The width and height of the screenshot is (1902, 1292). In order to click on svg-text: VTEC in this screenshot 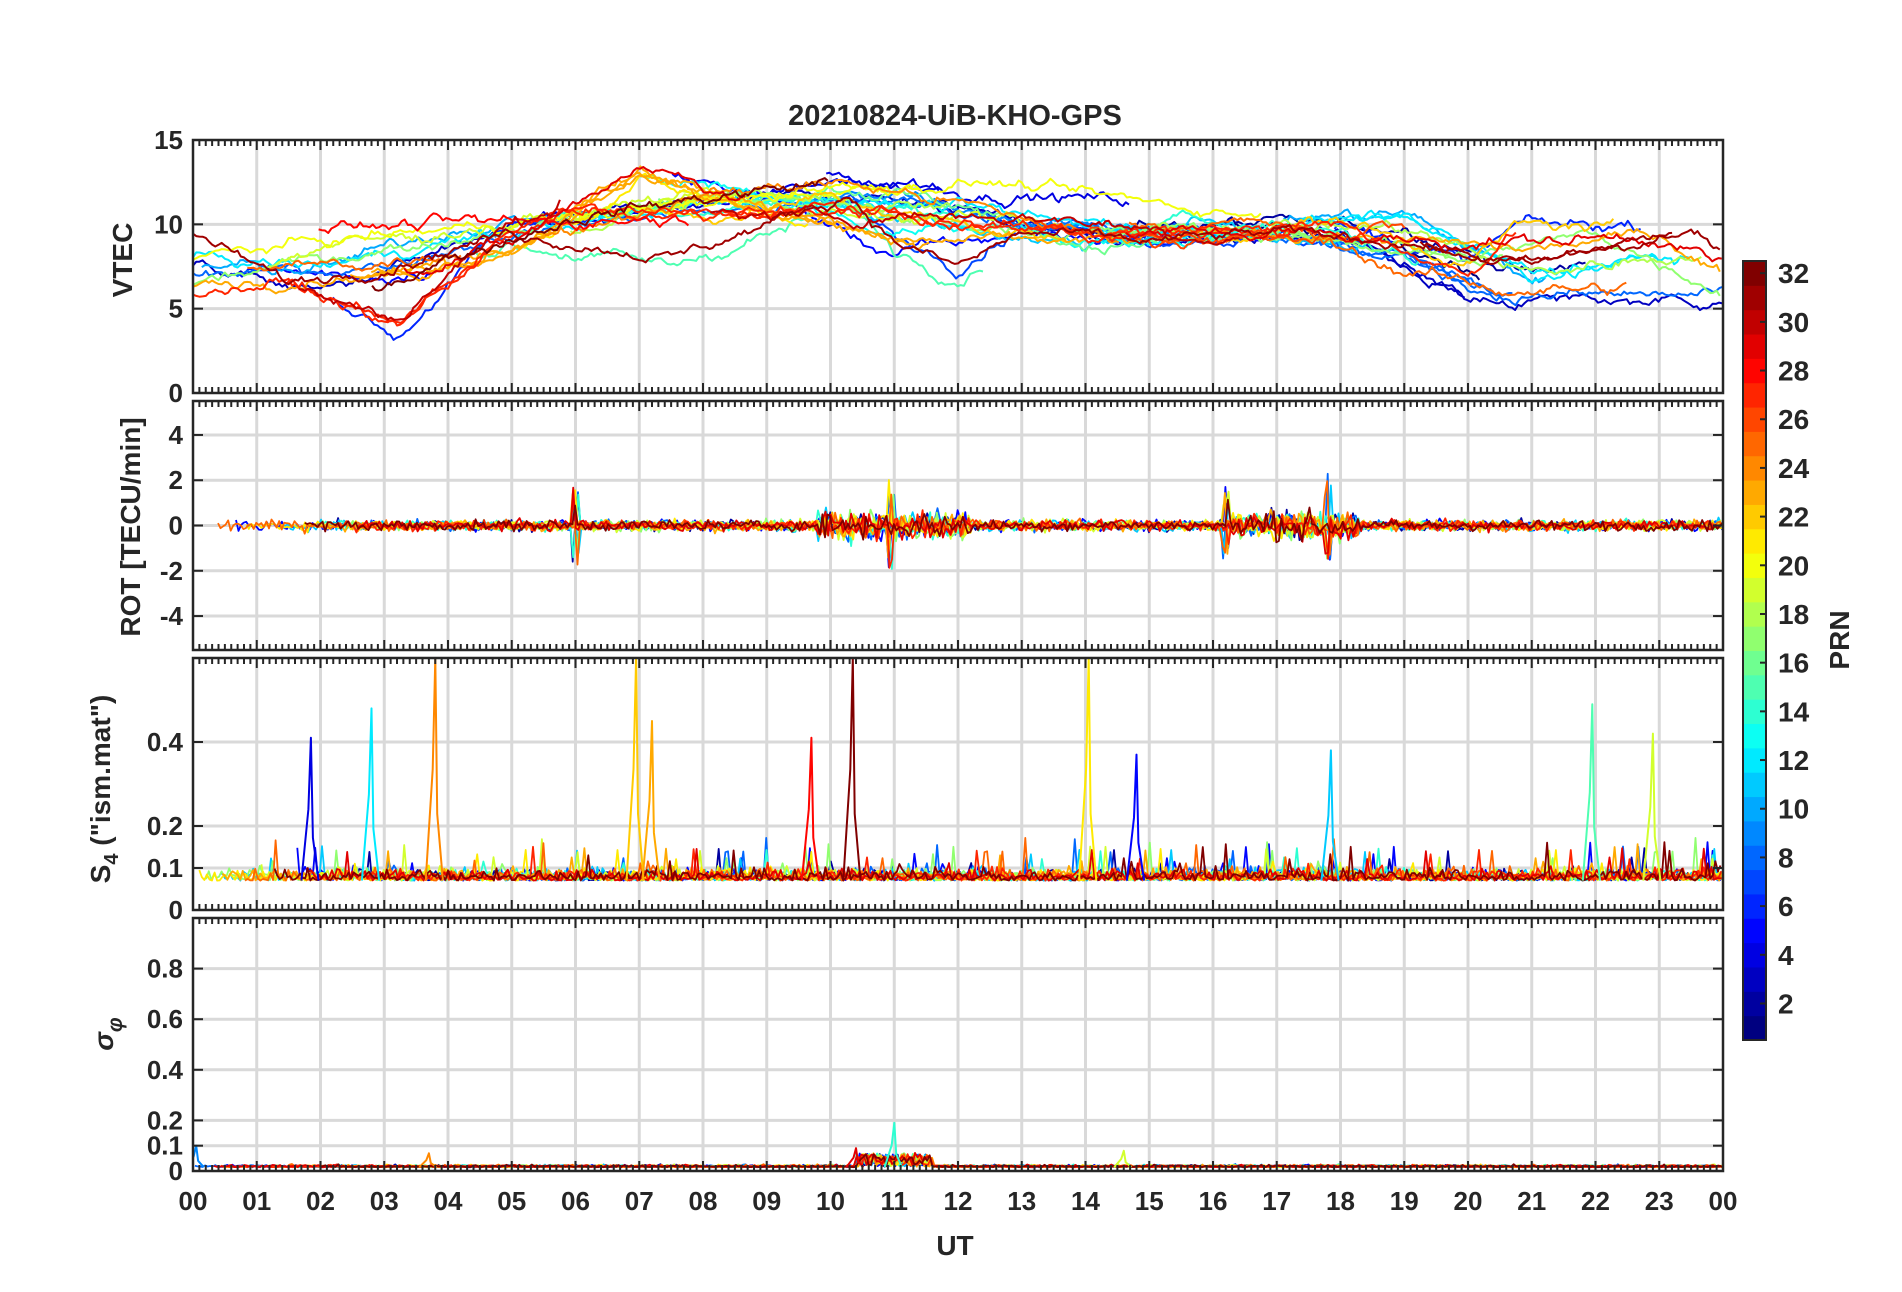, I will do `click(122, 260)`.